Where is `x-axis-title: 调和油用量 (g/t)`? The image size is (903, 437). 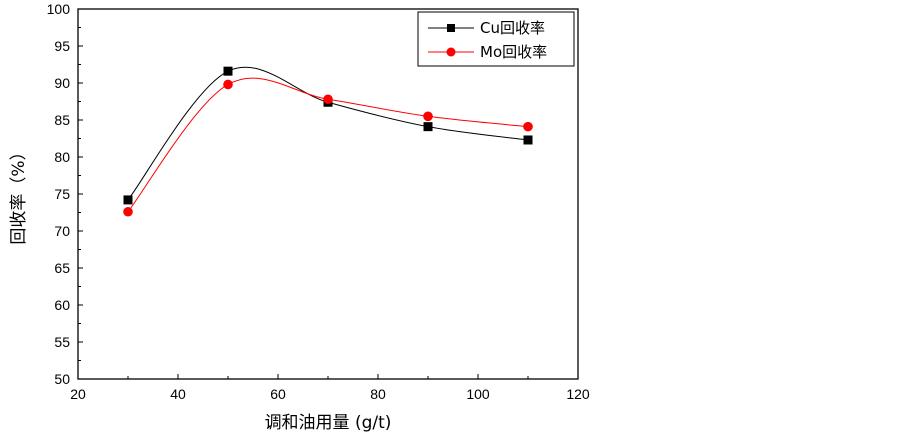 x-axis-title: 调和油用量 (g/t) is located at coordinates (328, 423).